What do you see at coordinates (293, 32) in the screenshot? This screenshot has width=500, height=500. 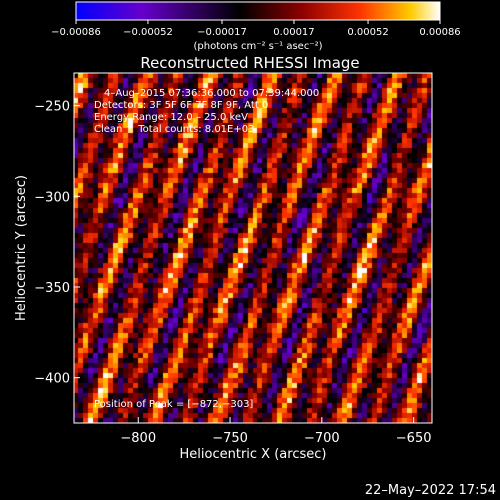 I see `colorbar-tick-label: 0.00017` at bounding box center [293, 32].